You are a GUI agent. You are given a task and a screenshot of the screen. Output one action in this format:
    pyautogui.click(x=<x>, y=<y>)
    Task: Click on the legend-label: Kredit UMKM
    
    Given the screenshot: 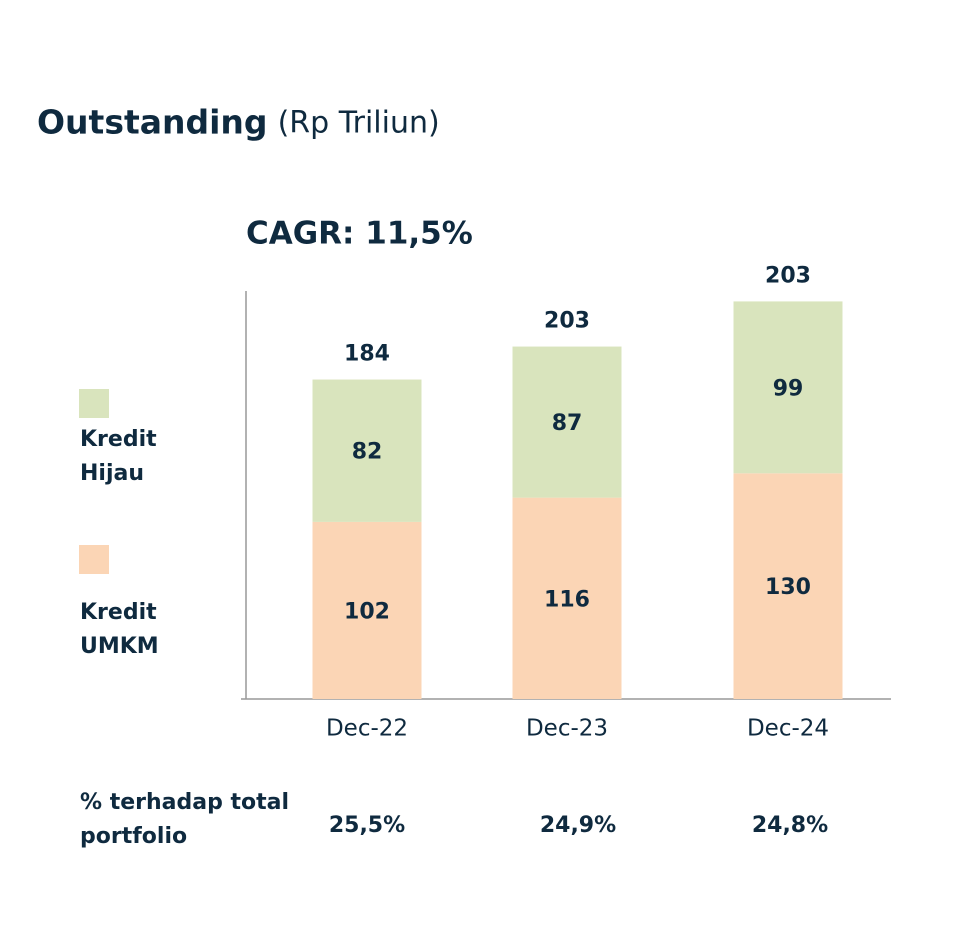 What is the action you would take?
    pyautogui.click(x=119, y=629)
    